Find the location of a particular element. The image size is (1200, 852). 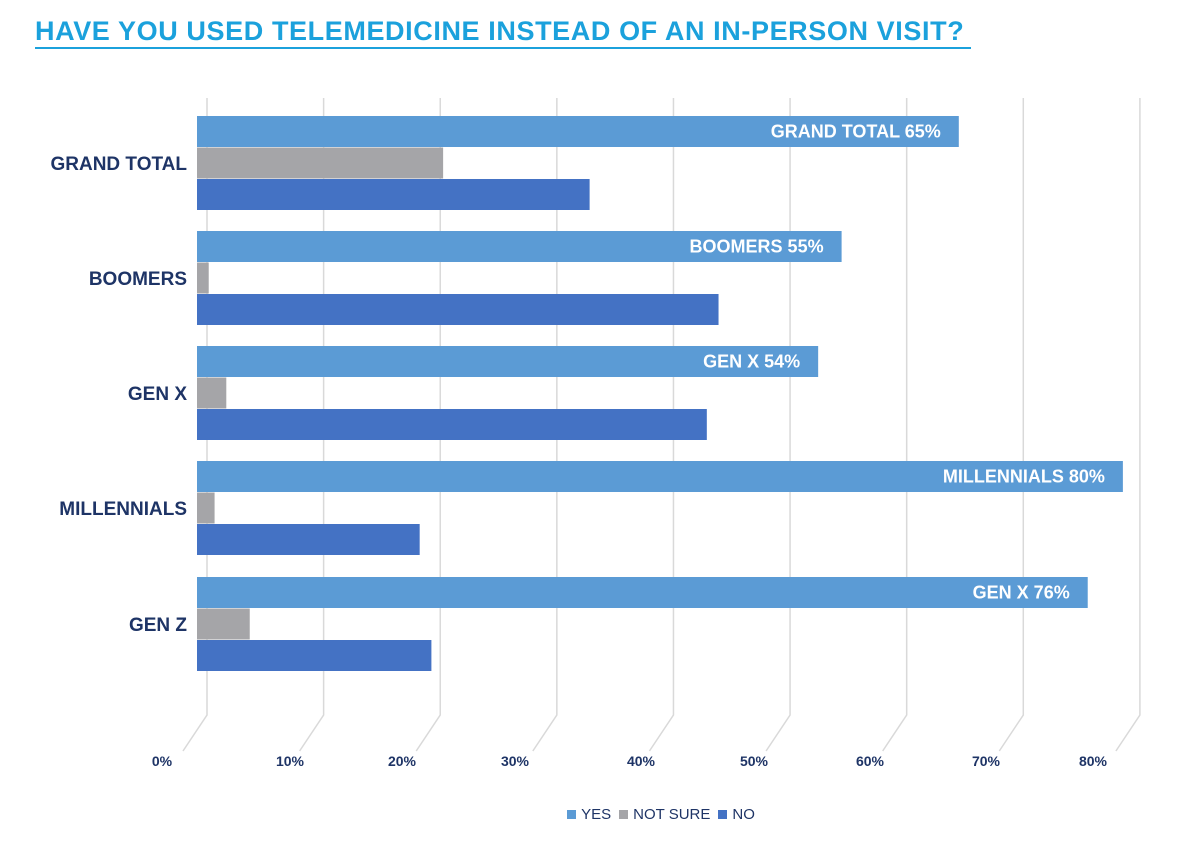

category-label: GEN X is located at coordinates (157, 394).